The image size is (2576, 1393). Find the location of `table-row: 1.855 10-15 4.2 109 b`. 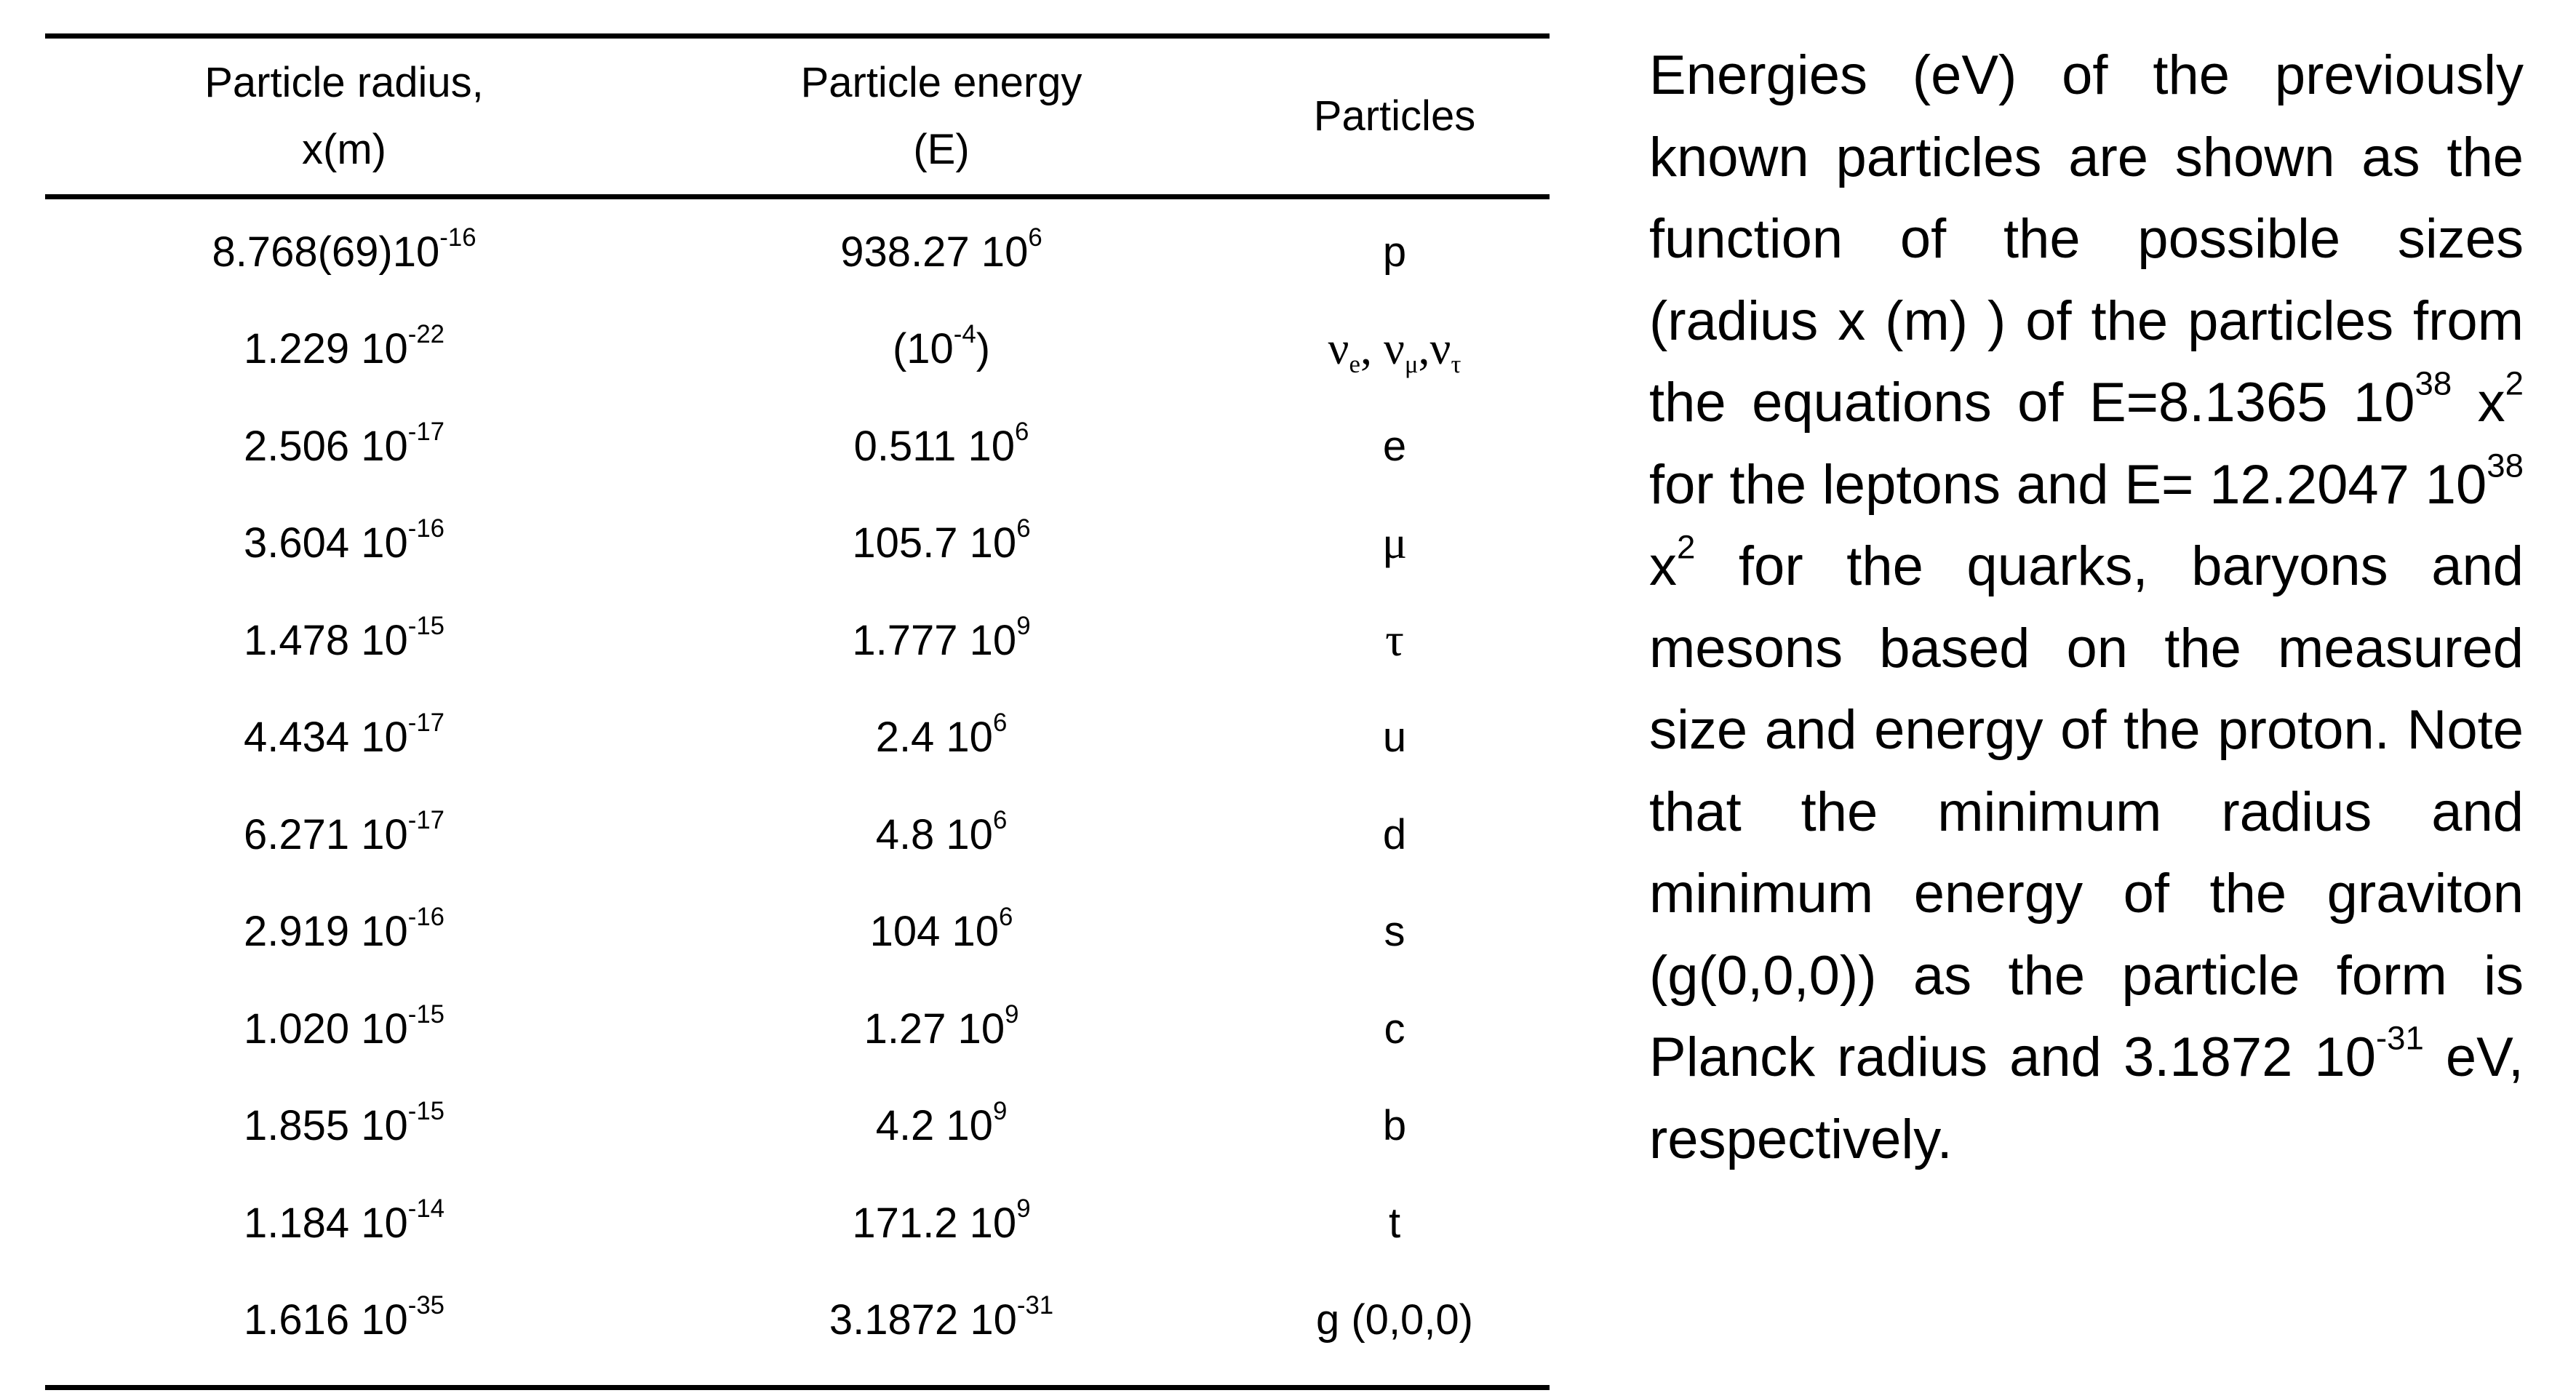

table-row: 1.855 10-15 4.2 109 b is located at coordinates (797, 1127).